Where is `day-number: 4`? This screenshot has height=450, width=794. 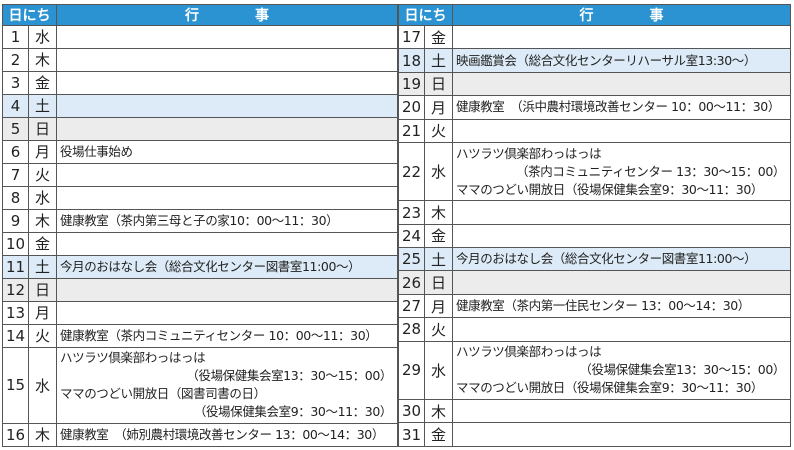
day-number: 4 is located at coordinates (15, 105).